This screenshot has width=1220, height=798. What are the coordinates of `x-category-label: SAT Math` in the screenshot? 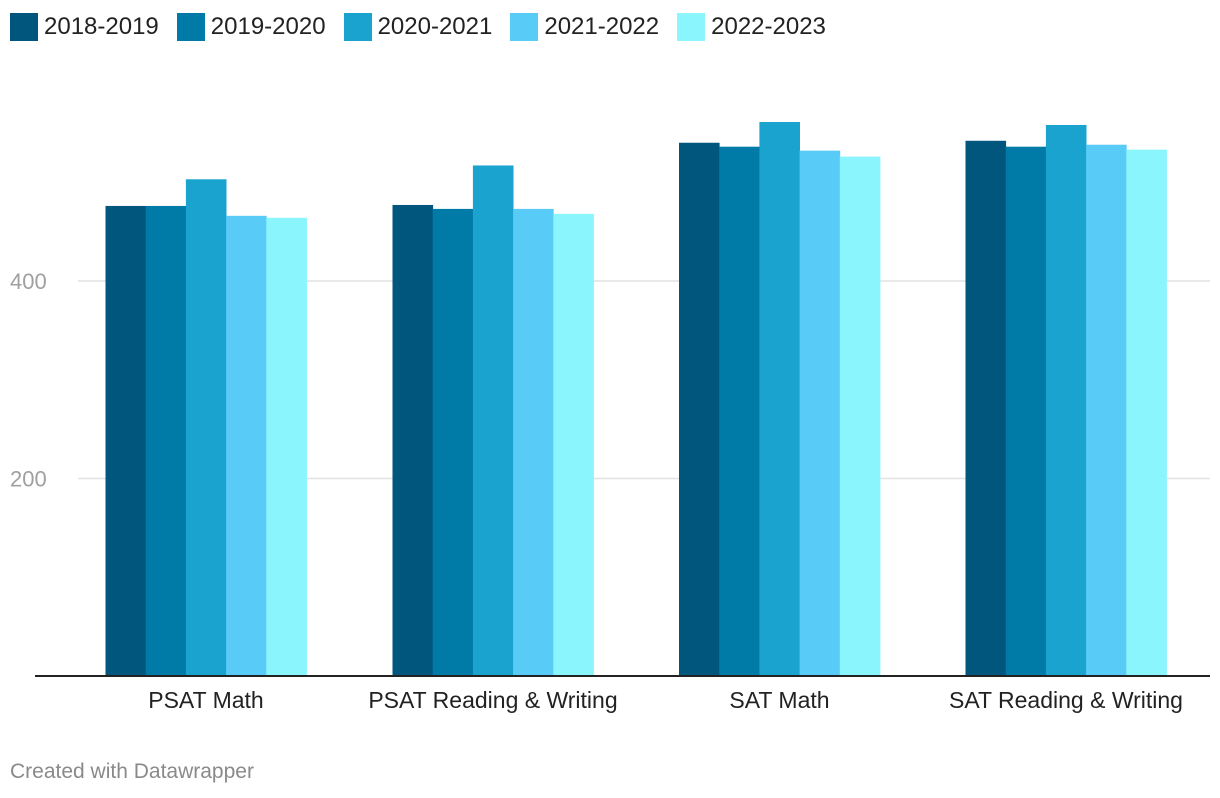 It's located at (779, 700).